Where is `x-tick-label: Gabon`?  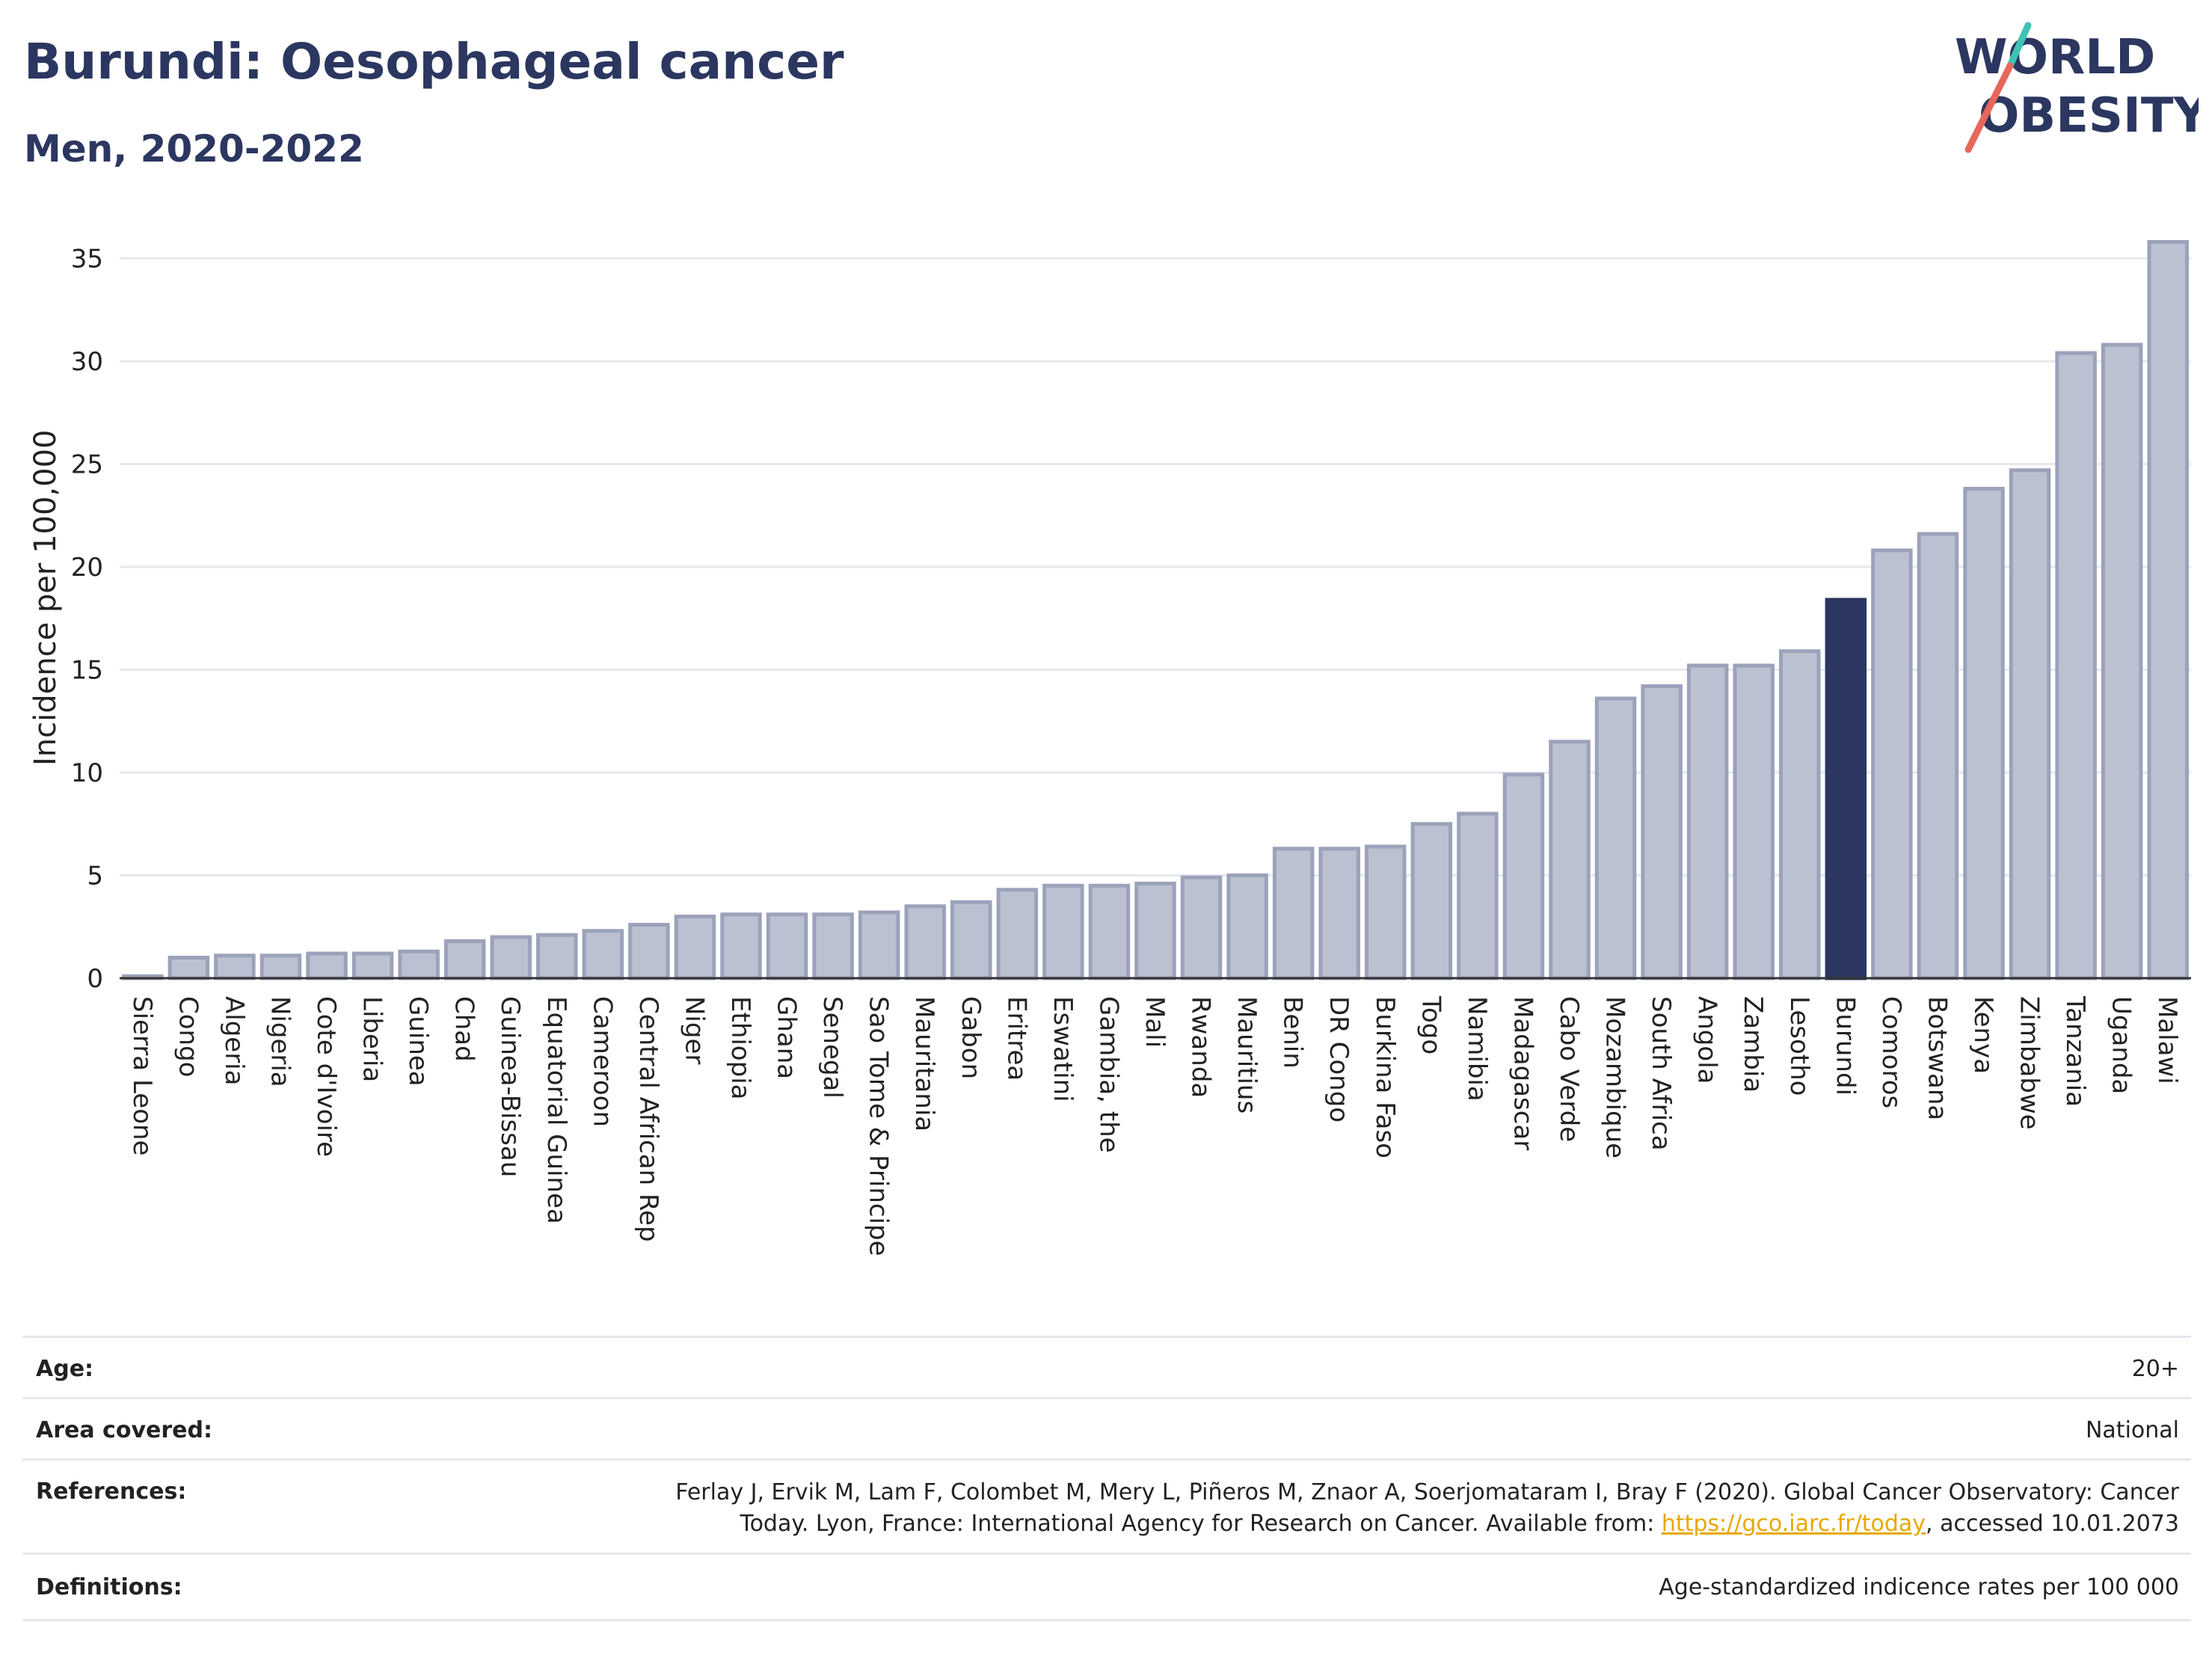
x-tick-label: Gabon is located at coordinates (971, 1037).